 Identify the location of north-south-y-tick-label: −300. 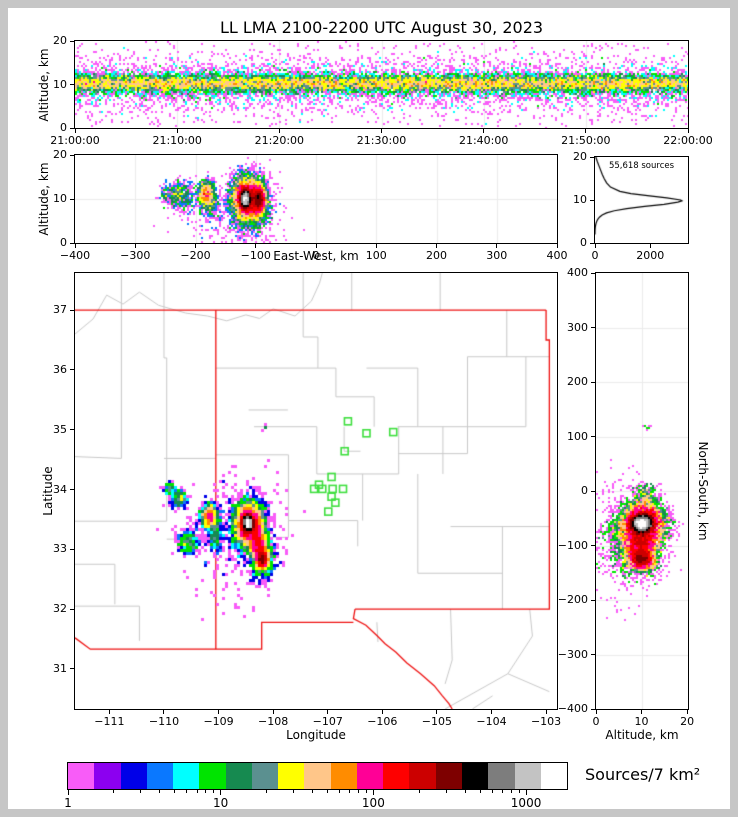
(572, 654).